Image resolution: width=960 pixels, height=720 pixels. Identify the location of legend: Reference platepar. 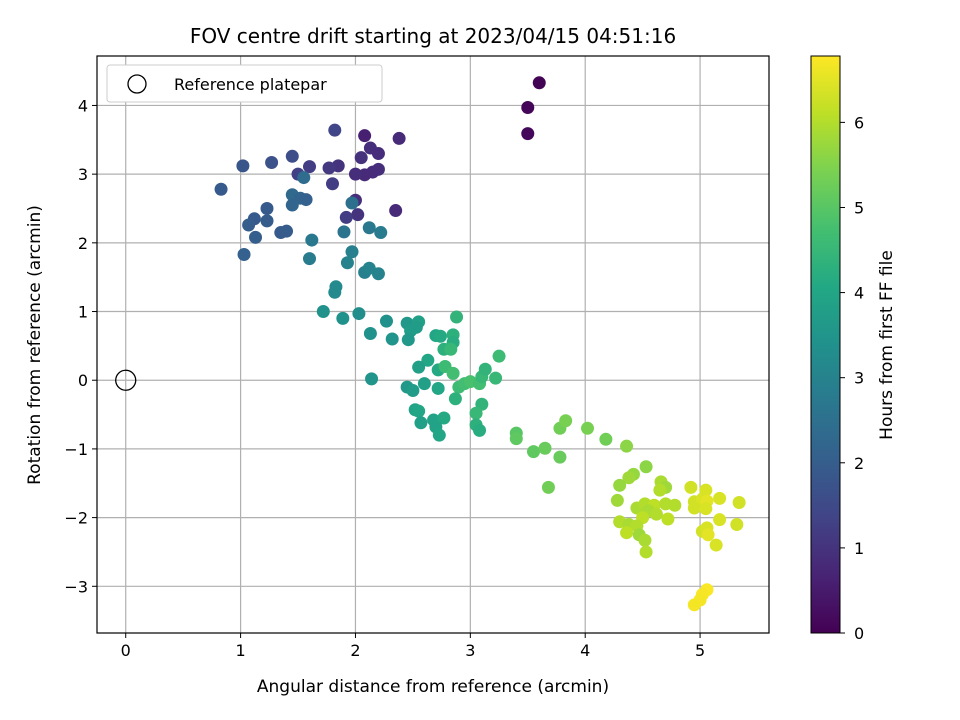
(244, 83).